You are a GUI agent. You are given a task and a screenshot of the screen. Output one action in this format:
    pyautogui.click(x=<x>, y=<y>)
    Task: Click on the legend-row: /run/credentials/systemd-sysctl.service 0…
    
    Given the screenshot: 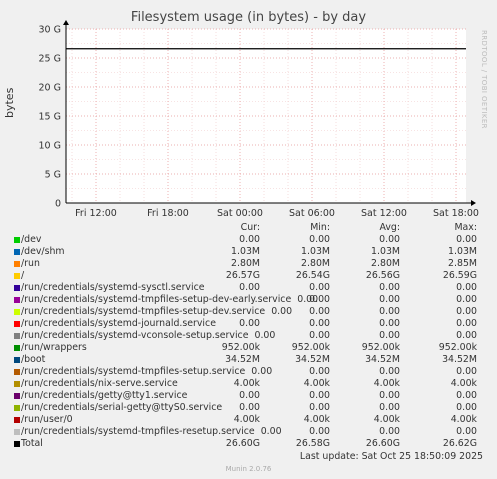 What is the action you would take?
    pyautogui.click(x=248, y=288)
    